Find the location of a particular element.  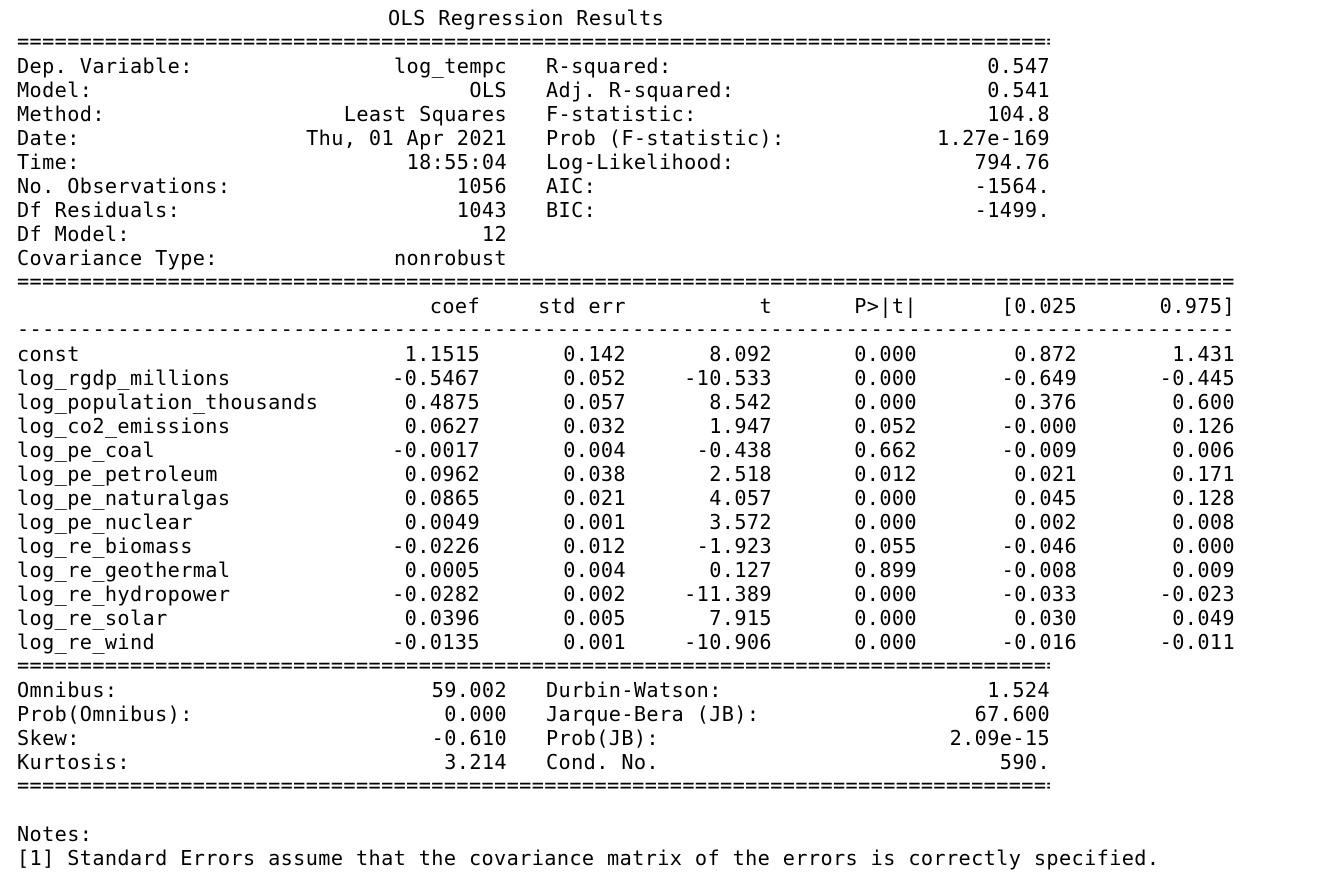

notes-title: Notes: is located at coordinates (55, 834).